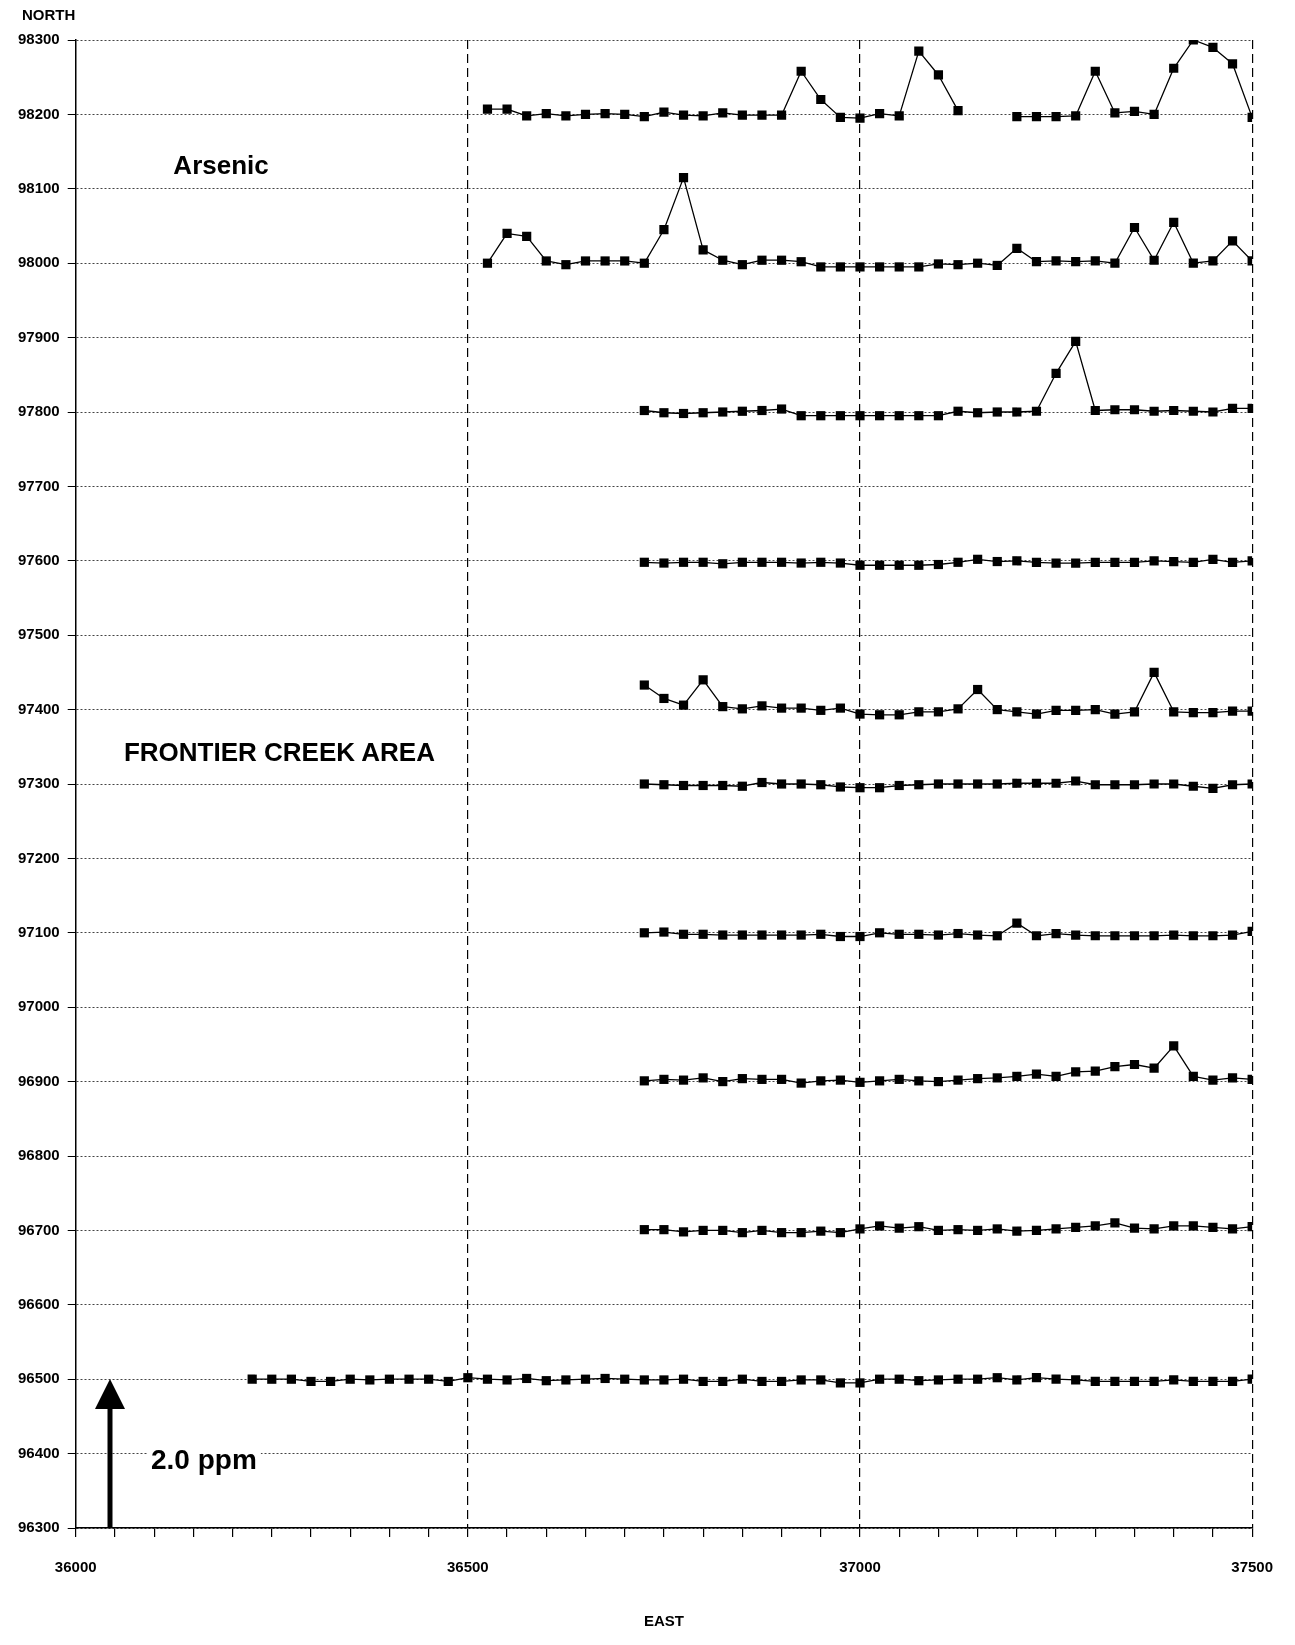 The height and width of the screenshot is (1645, 1295). Describe the element at coordinates (38, 1452) in the screenshot. I see `y-tick-label: 96400` at that location.